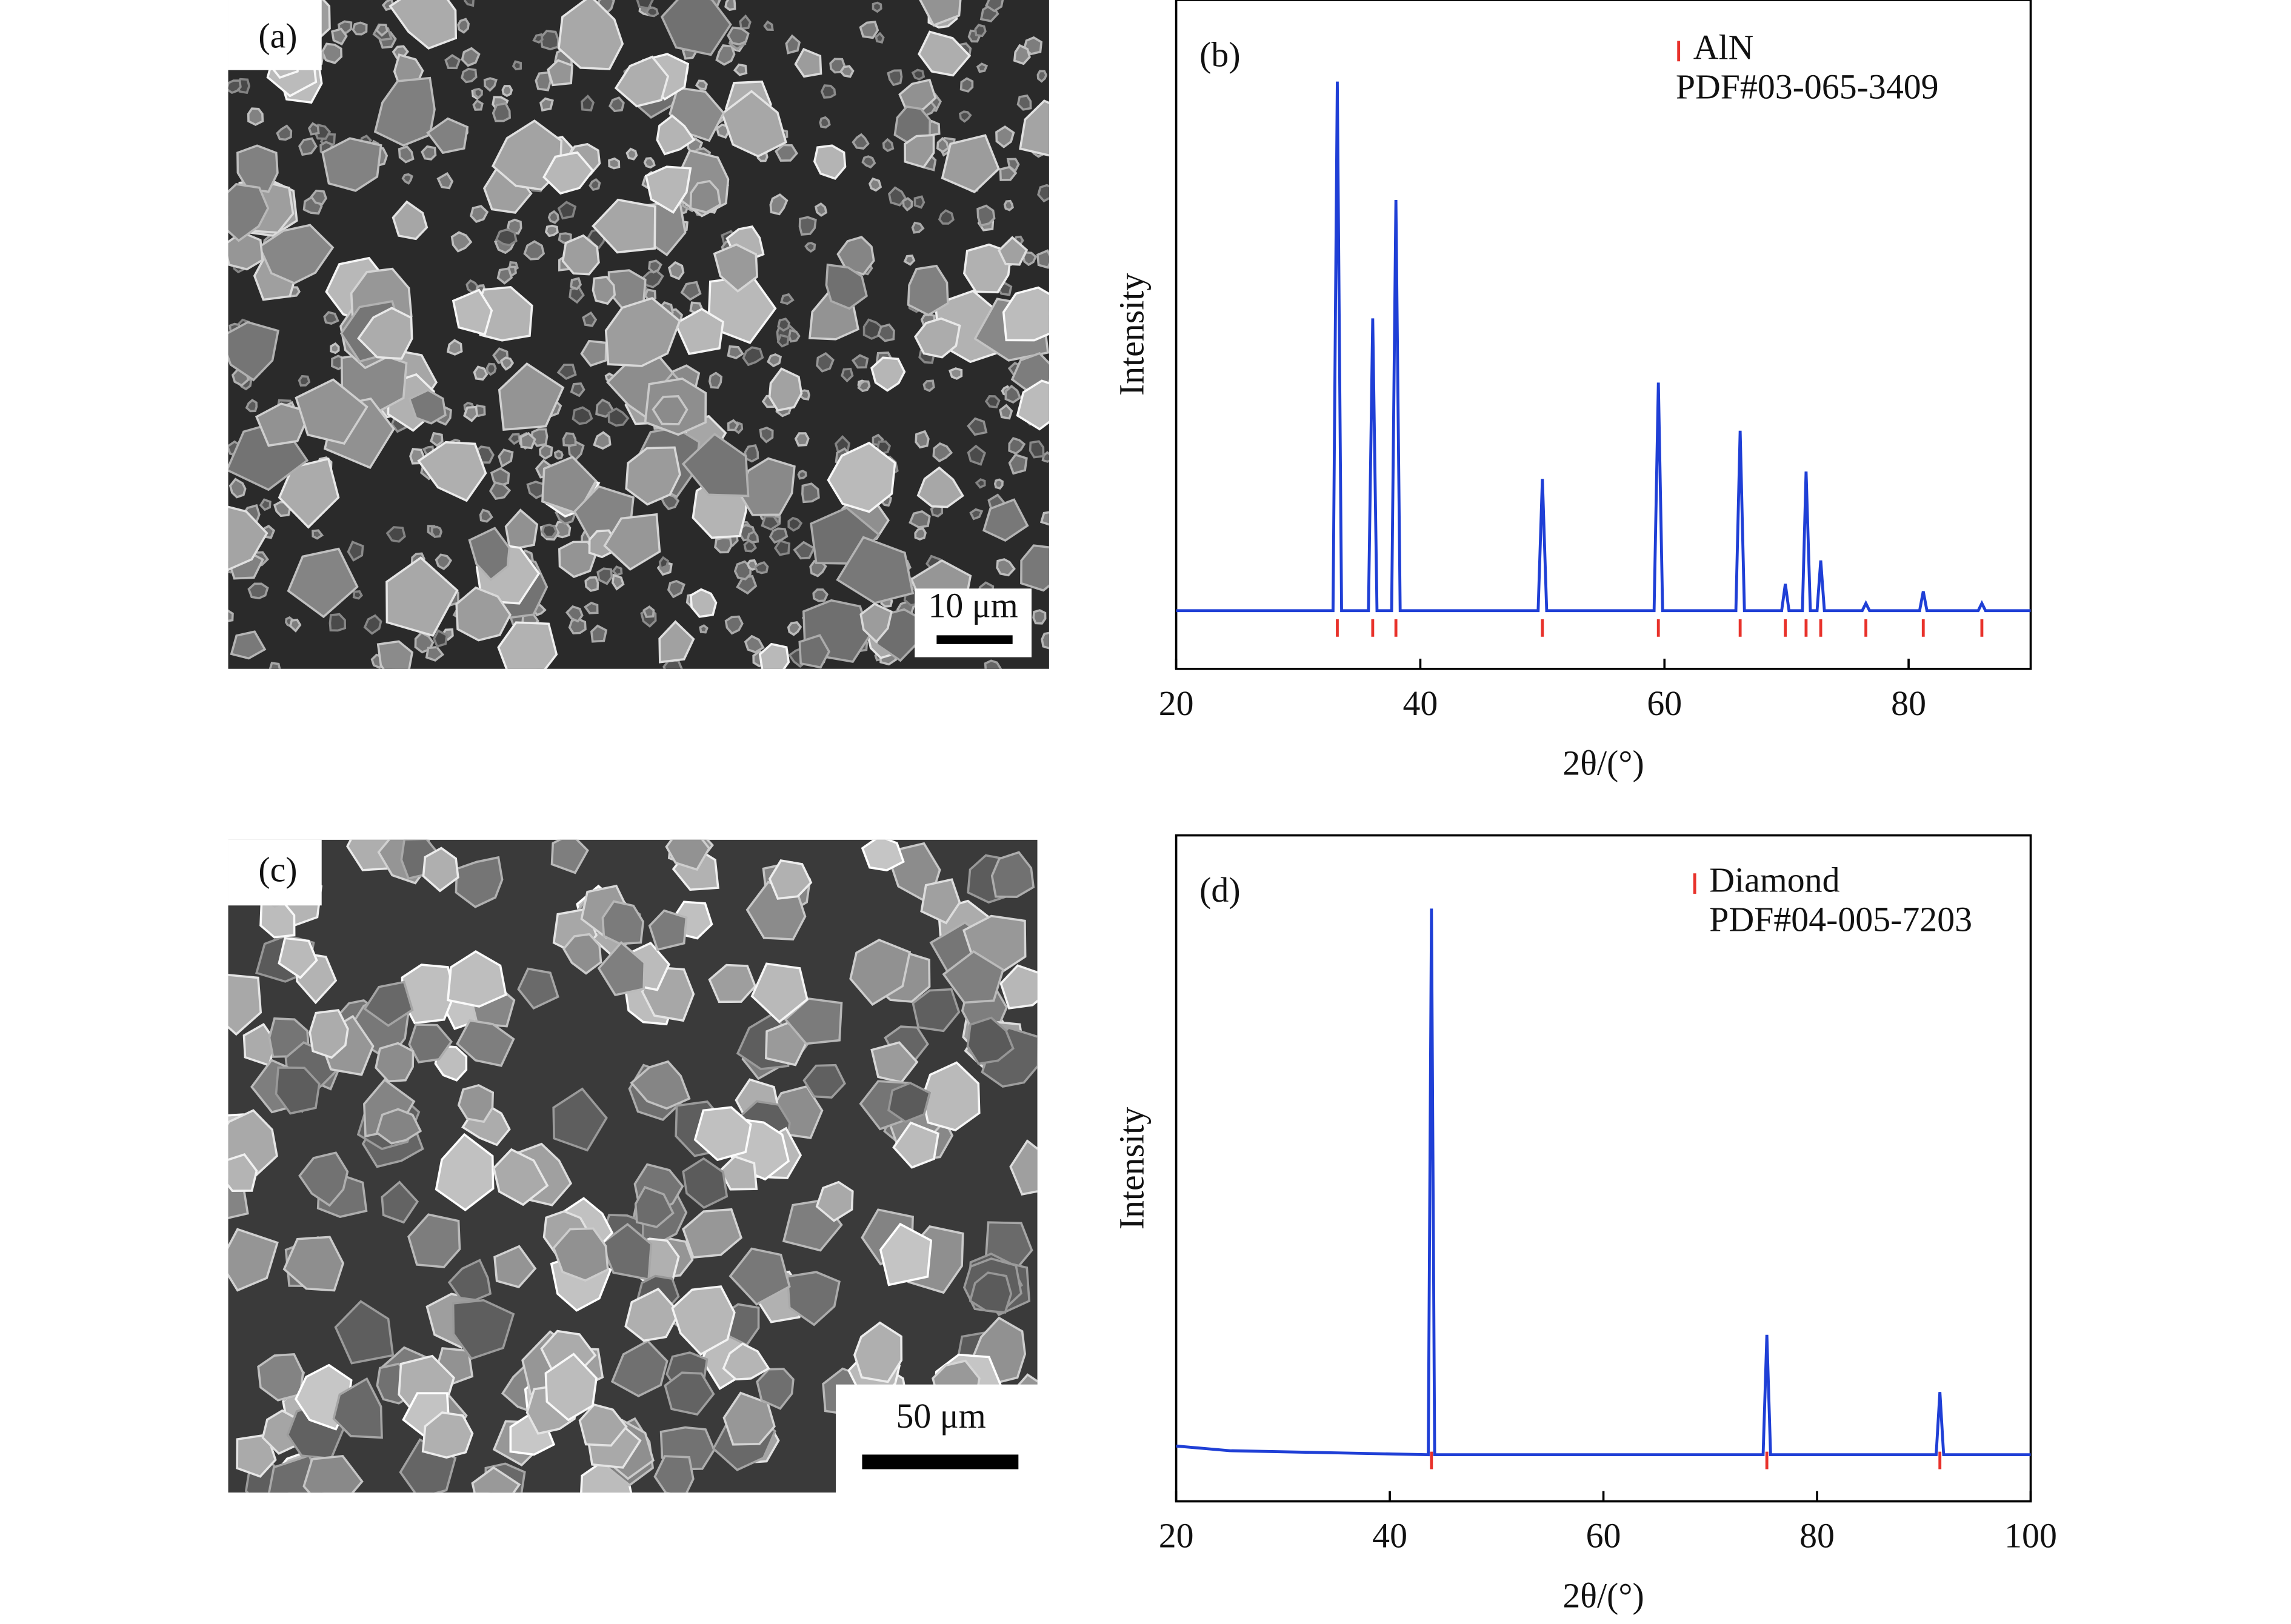 Image resolution: width=2291 pixels, height=1624 pixels. What do you see at coordinates (278, 870) in the screenshot?
I see `panel-label: (c)` at bounding box center [278, 870].